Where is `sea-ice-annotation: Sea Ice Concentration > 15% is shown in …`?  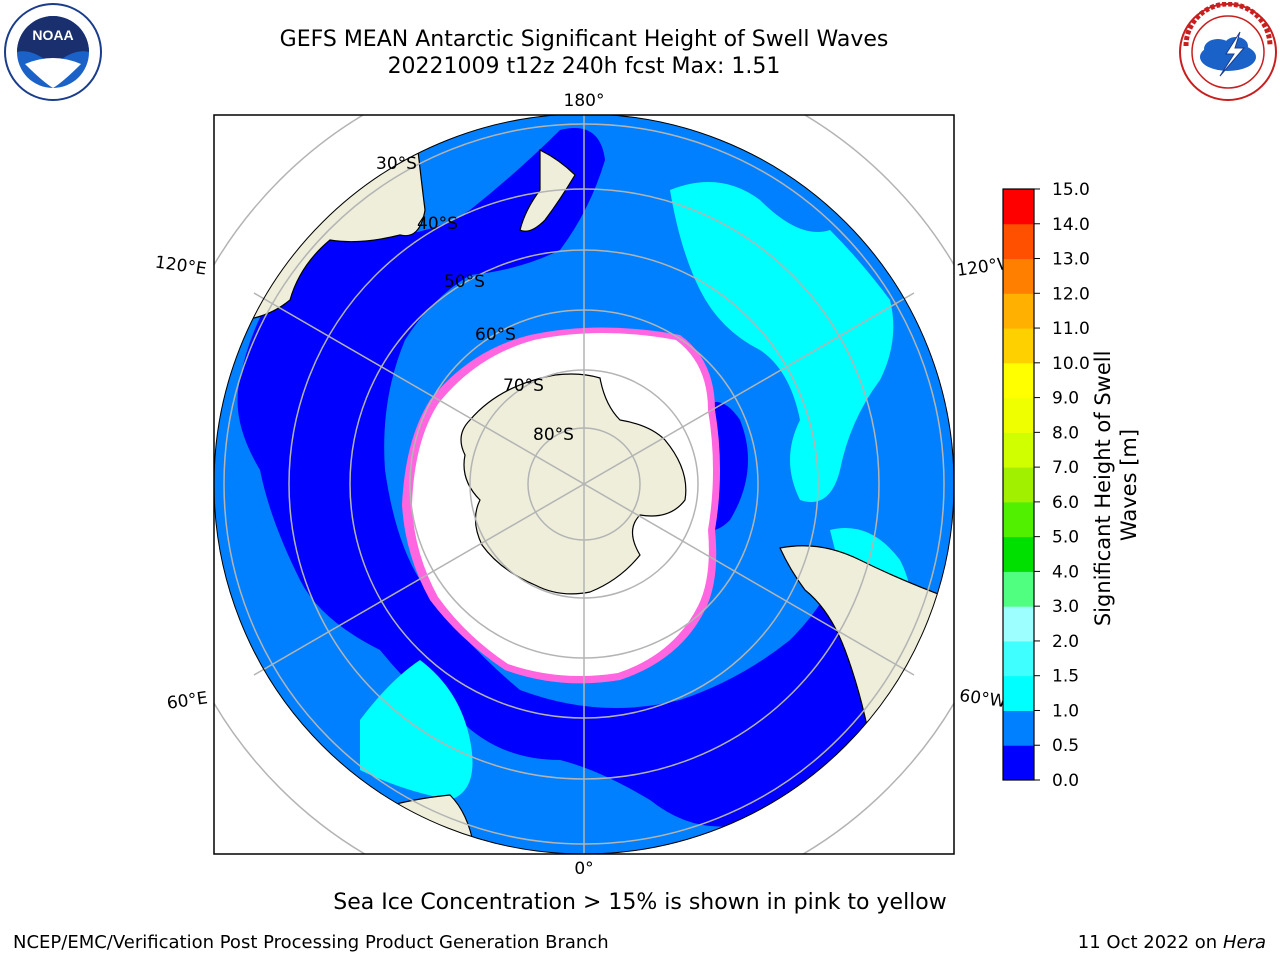 sea-ice-annotation: Sea Ice Concentration > 15% is shown in … is located at coordinates (640, 902).